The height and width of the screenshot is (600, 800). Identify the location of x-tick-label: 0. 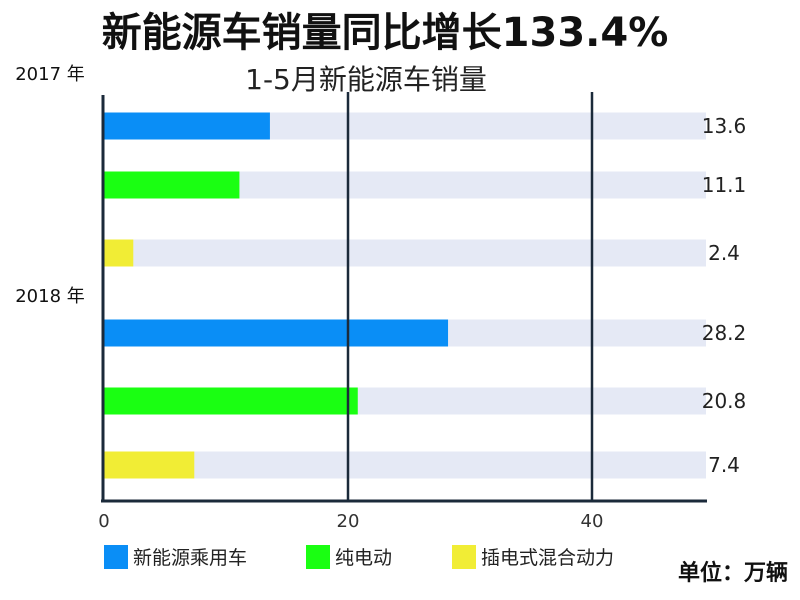
(103, 521).